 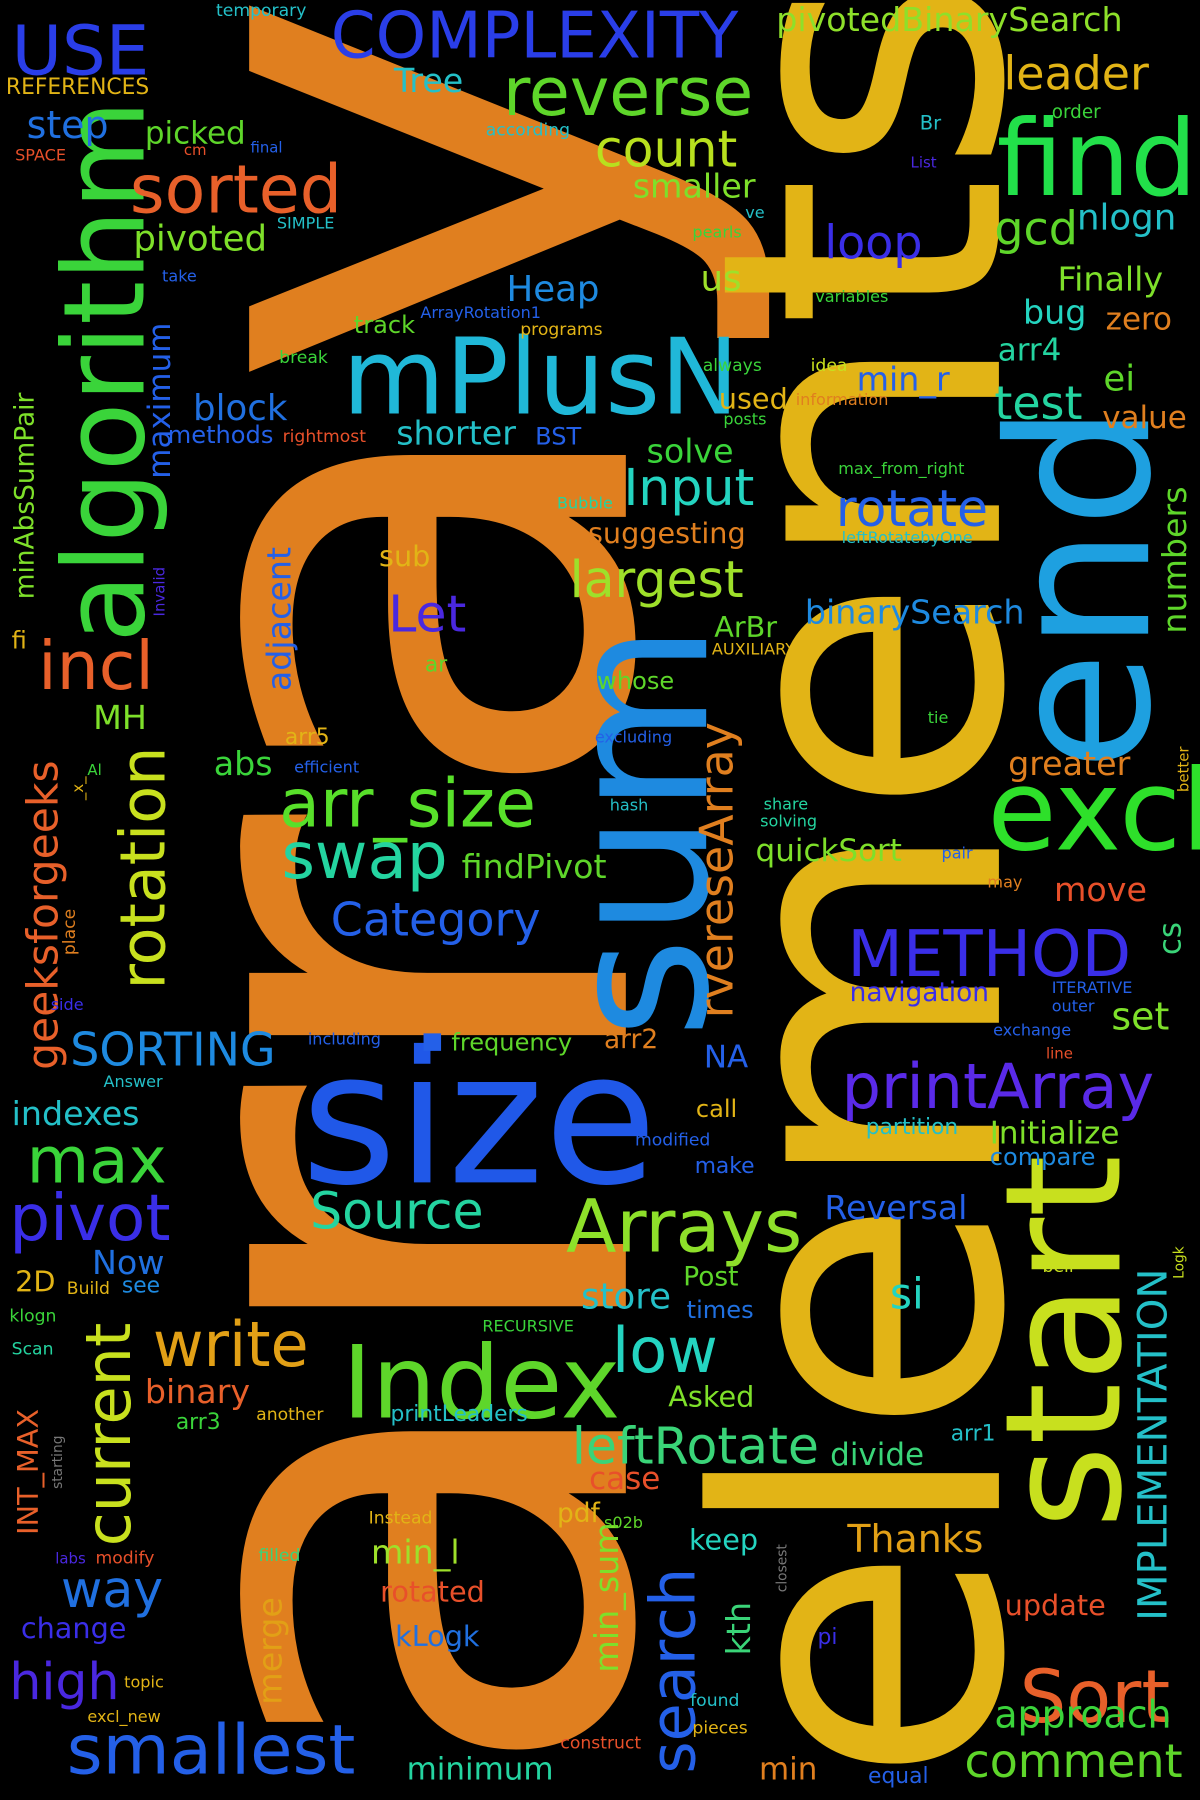 What do you see at coordinates (384, 325) in the screenshot?
I see `word: track` at bounding box center [384, 325].